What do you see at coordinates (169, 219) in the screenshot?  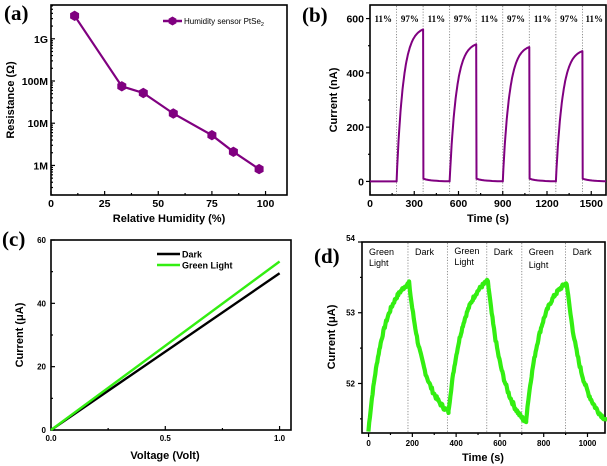 I see `x-axis-title-a: Relative Humidity (%)` at bounding box center [169, 219].